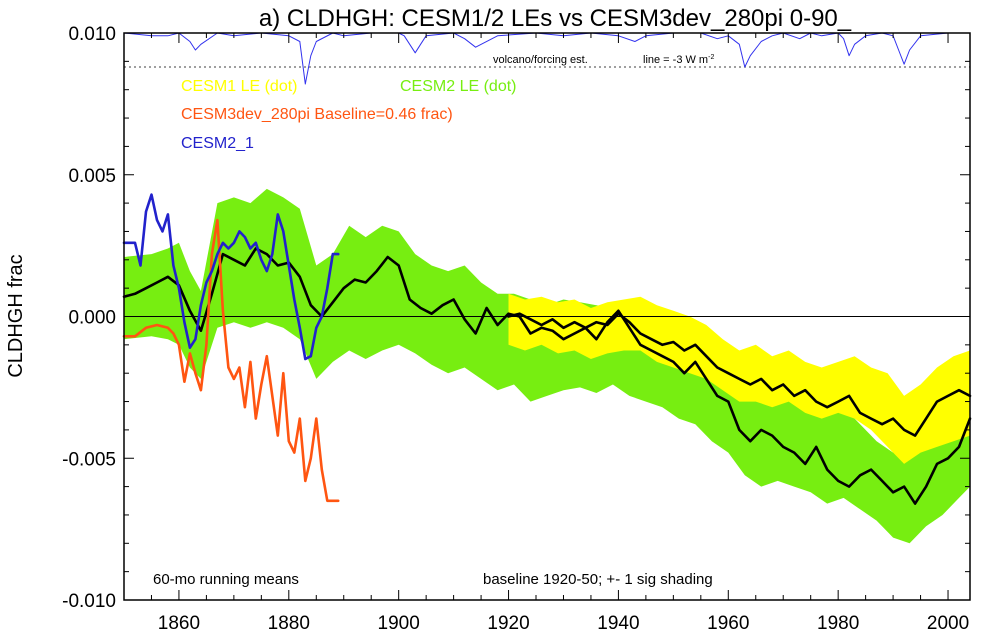  I want to click on line-note-text: line = -3 W m, so click(675, 60).